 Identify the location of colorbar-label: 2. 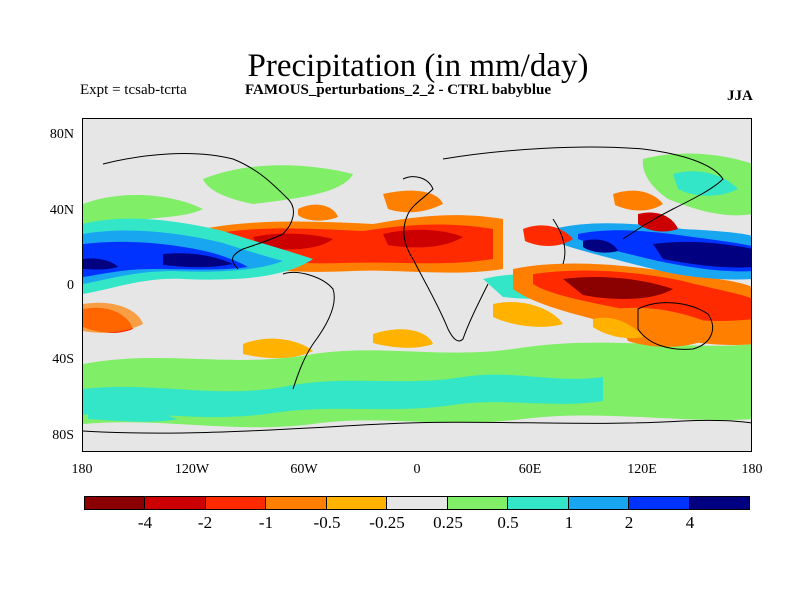
(629, 522).